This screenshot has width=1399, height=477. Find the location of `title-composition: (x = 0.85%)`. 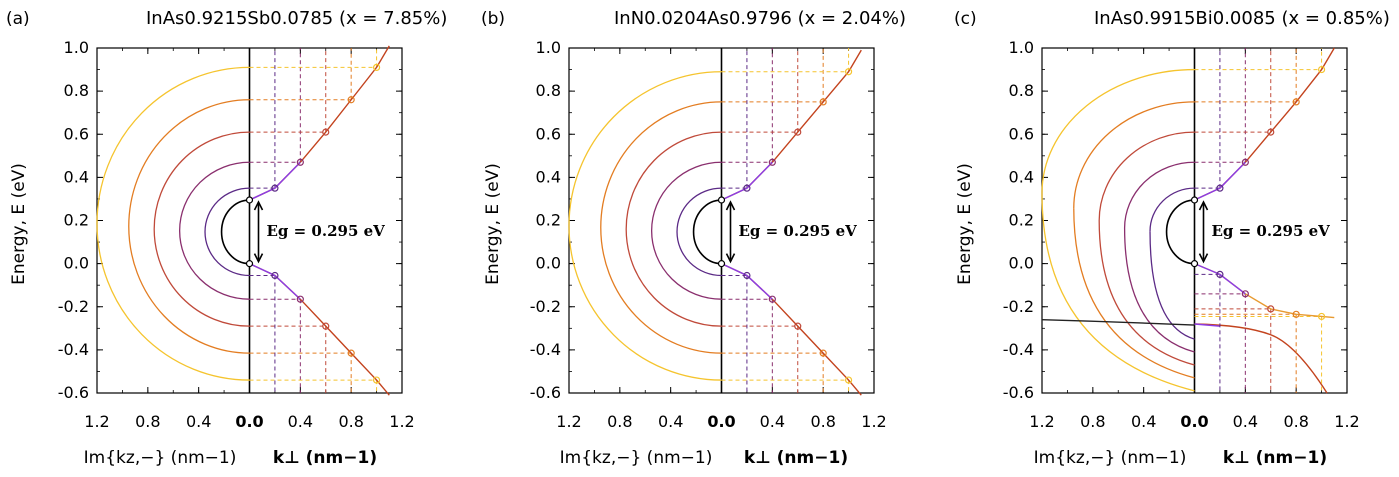

title-composition: (x = 0.85%) is located at coordinates (1335, 18).